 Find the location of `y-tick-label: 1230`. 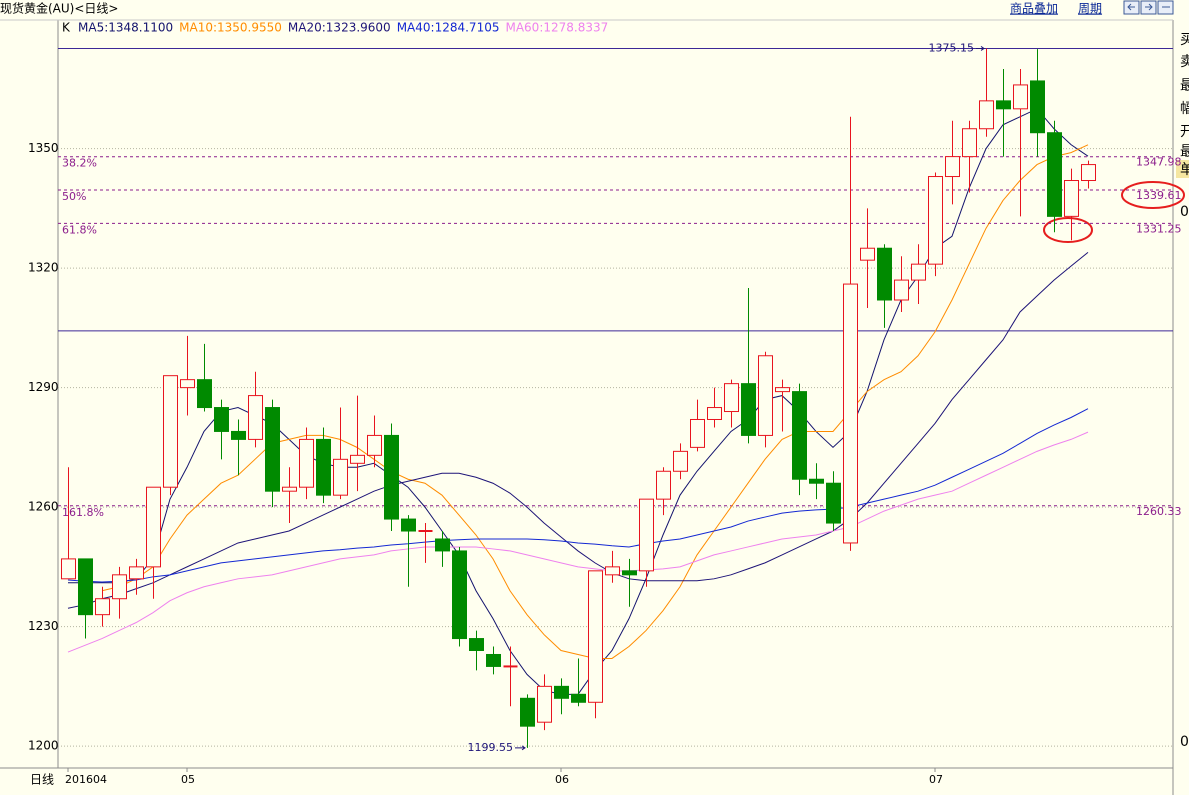

y-tick-label: 1230 is located at coordinates (43, 626).